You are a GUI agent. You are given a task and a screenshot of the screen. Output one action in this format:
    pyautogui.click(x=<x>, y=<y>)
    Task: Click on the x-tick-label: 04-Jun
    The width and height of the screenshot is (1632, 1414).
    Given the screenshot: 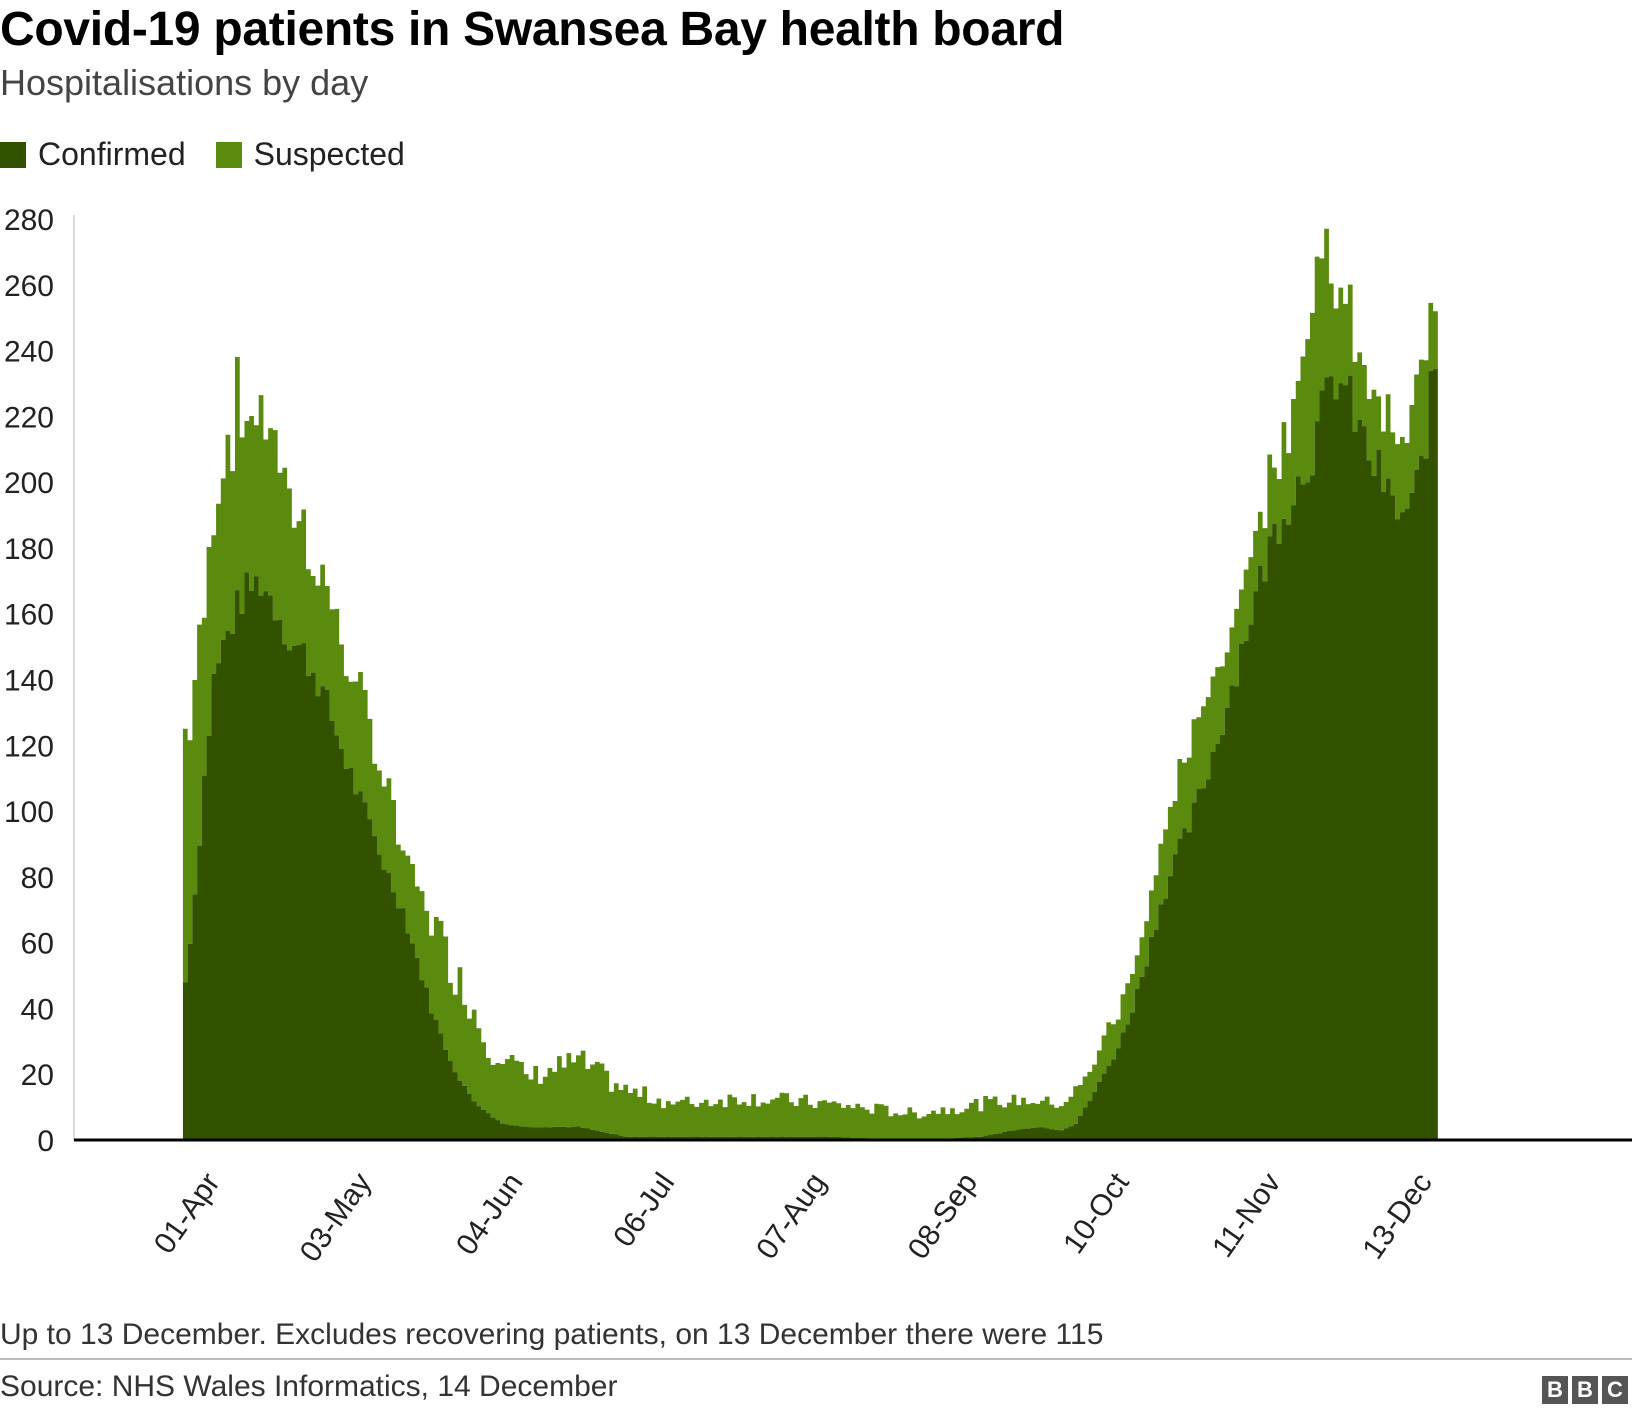 What is the action you would take?
    pyautogui.click(x=490, y=1214)
    